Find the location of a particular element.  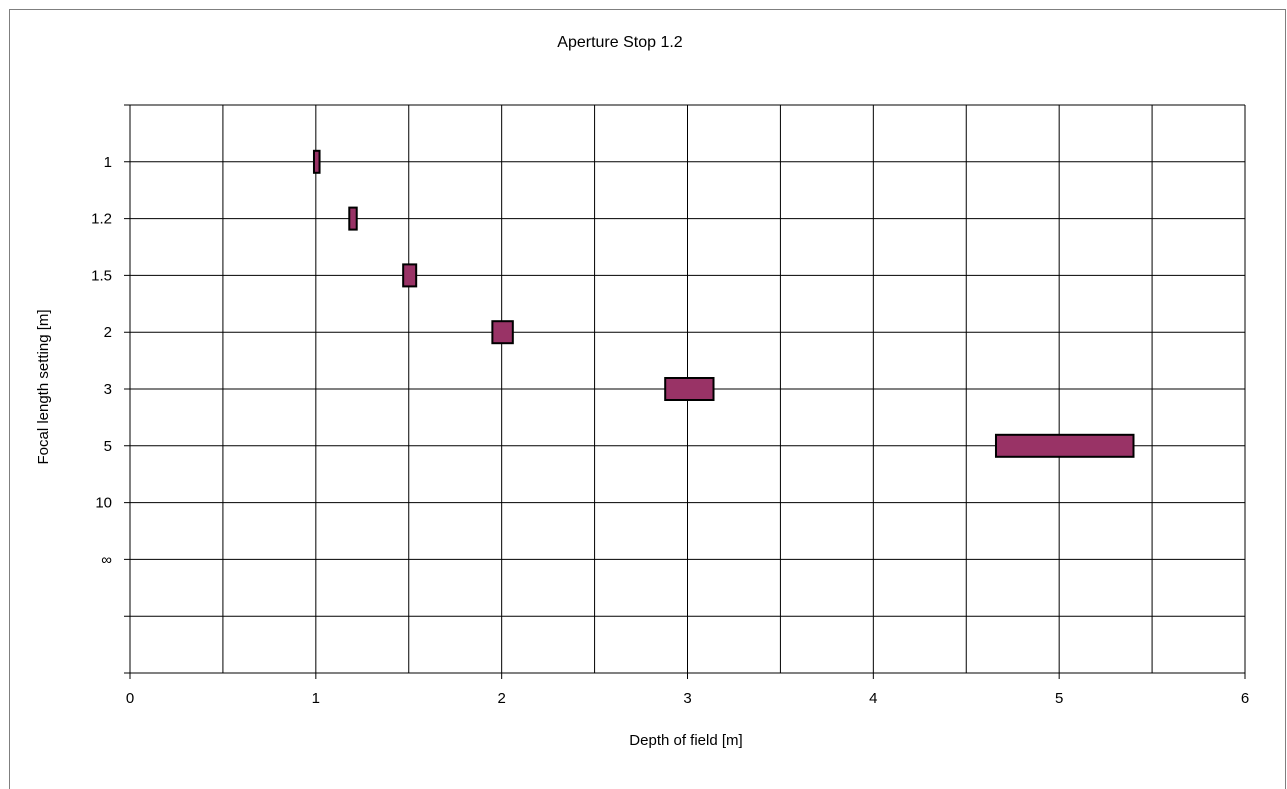

y-tick-label: 2 is located at coordinates (108, 332).